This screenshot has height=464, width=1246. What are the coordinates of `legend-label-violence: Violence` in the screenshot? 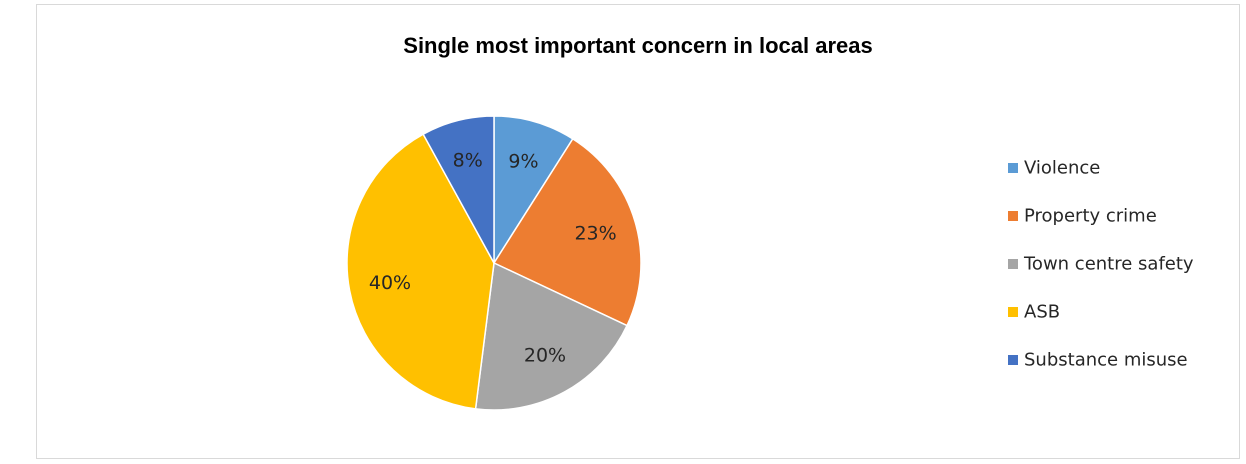 It's located at (1062, 168).